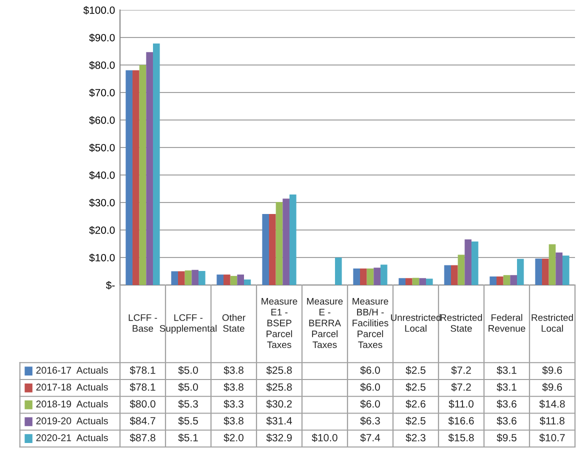 This screenshot has width=583, height=449. I want to click on data-label: $3.3, so click(234, 404).